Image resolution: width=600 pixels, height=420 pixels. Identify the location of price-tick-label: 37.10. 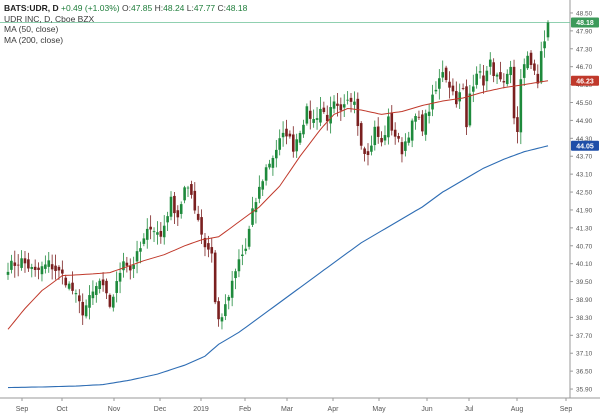
(584, 354).